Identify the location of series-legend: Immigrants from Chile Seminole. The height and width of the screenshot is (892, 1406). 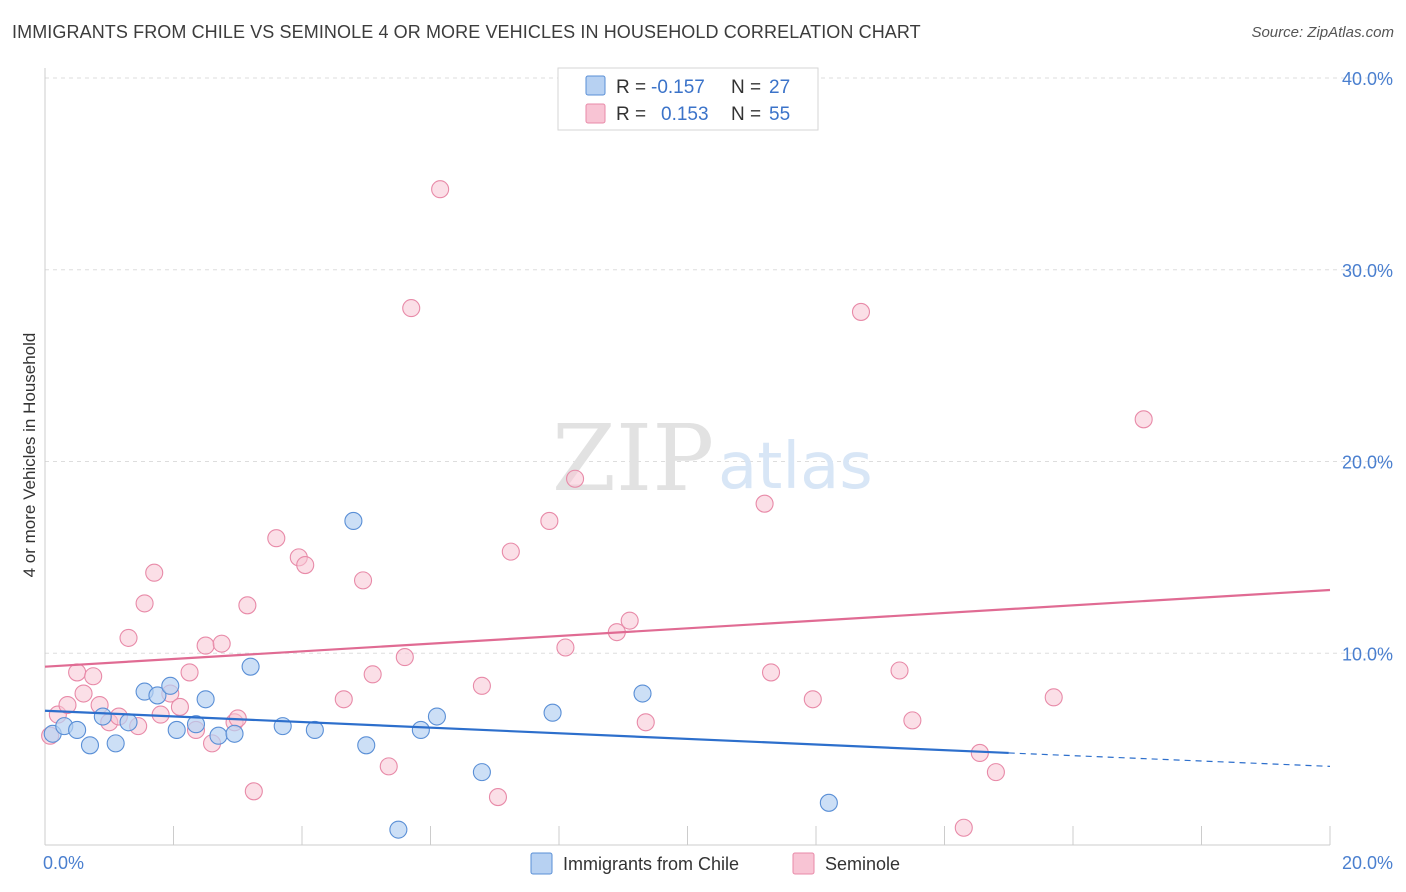
(715, 863).